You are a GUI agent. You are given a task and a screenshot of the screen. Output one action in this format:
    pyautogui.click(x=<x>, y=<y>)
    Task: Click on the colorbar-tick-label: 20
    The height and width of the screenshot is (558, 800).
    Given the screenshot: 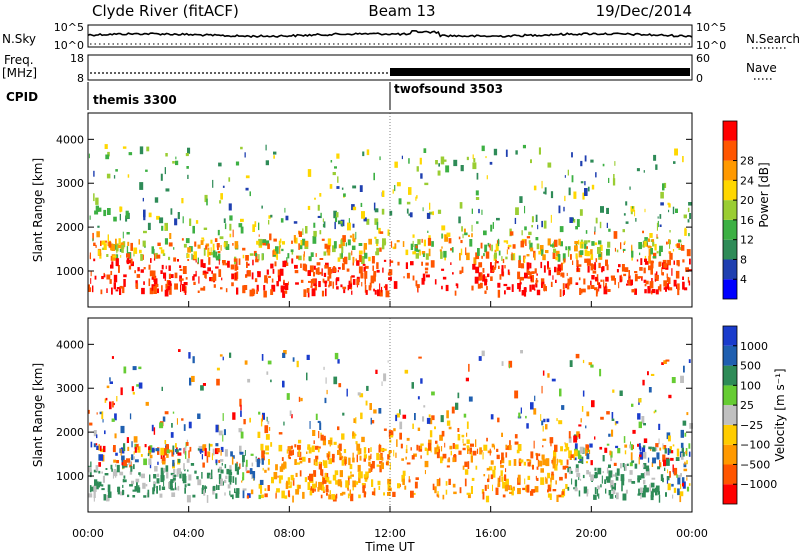 What is the action you would take?
    pyautogui.click(x=747, y=200)
    